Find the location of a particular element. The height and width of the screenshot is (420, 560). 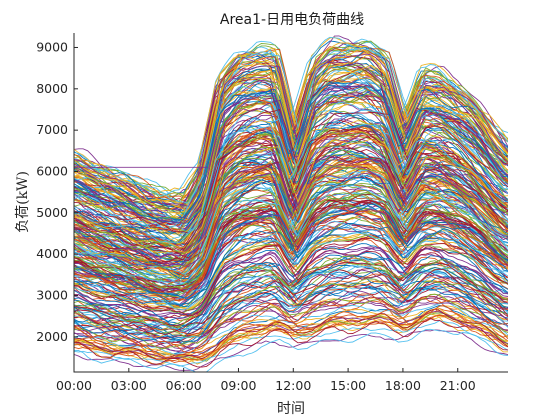

x-tick-label: 09:00 is located at coordinates (238, 385).